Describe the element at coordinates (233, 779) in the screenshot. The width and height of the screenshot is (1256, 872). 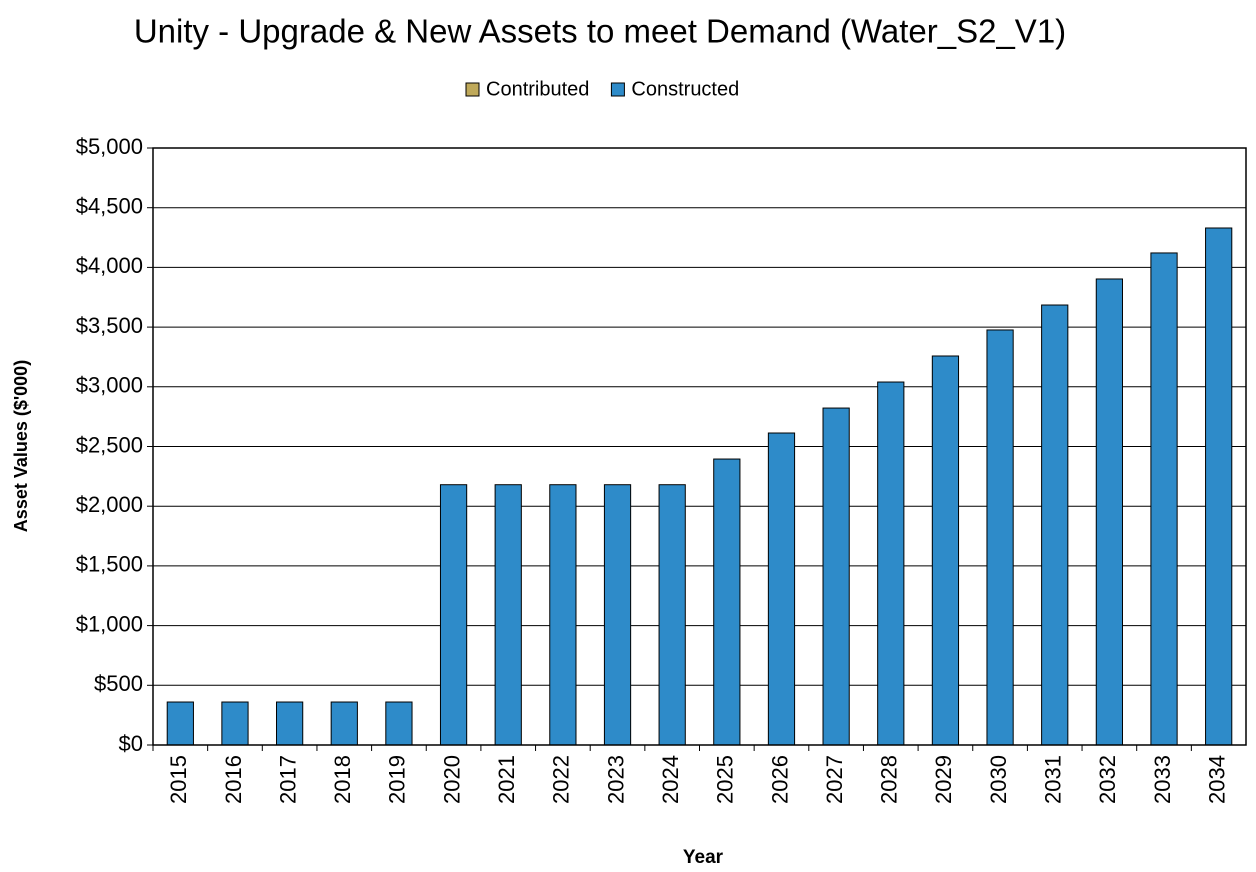
I see `x-tick-label: 2016` at that location.